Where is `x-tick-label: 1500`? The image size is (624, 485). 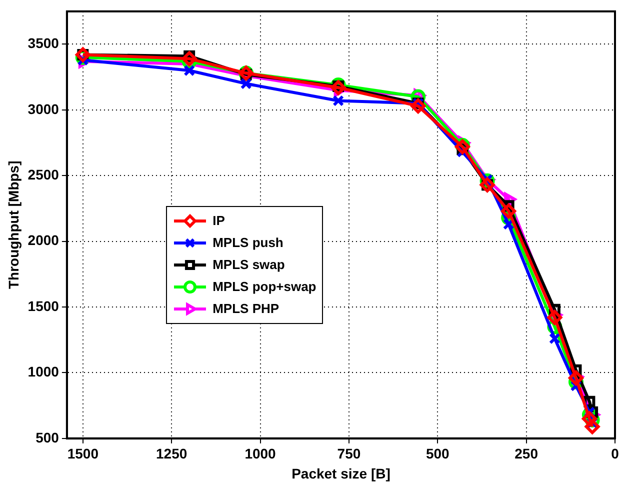 x-tick-label: 1500 is located at coordinates (83, 454).